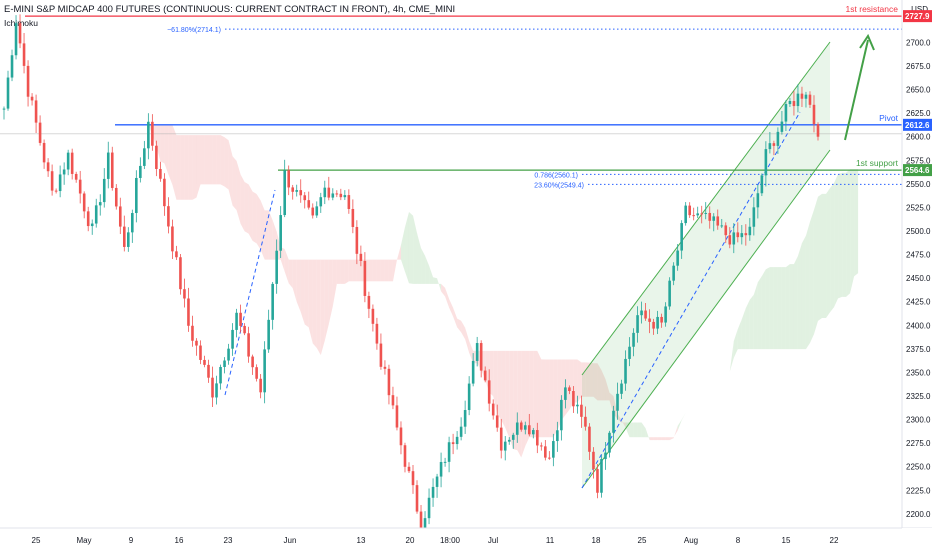  Describe the element at coordinates (859, 87) in the screenshot. I see `annotations` at that location.